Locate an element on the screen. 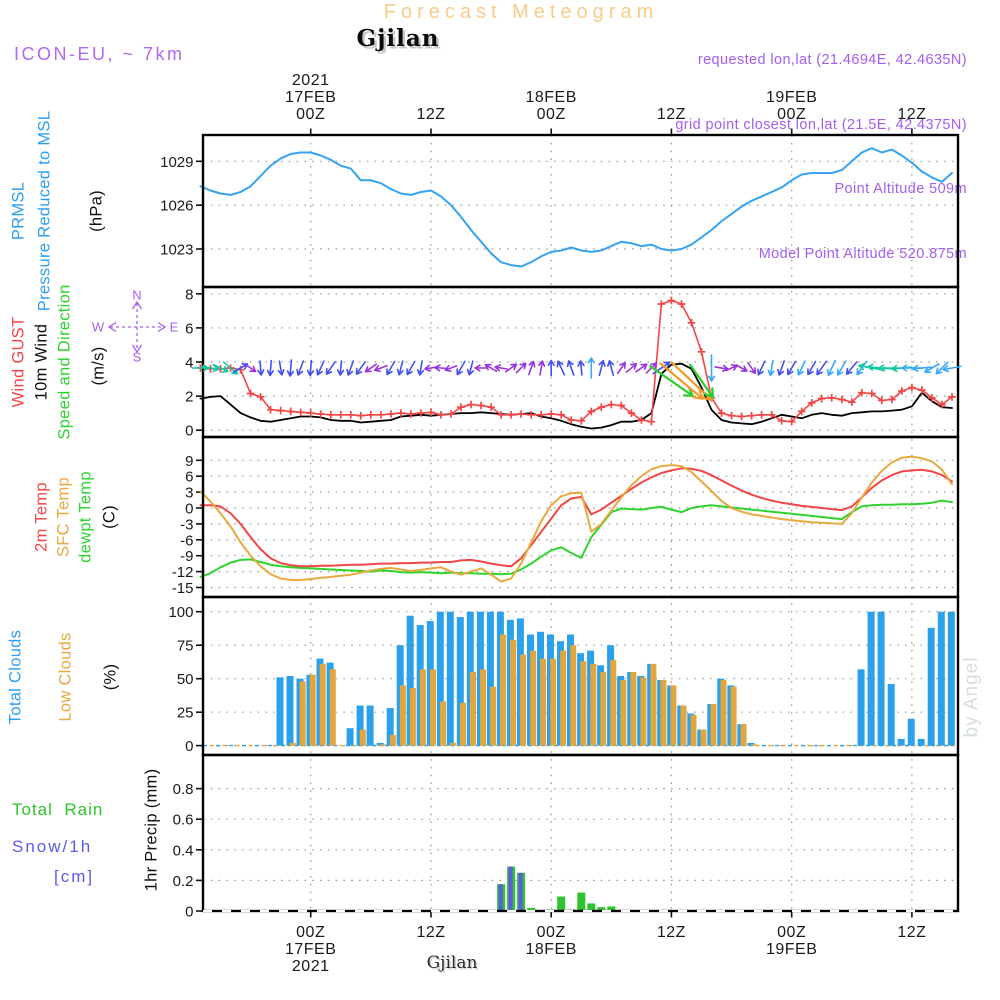 This screenshot has width=1000, height=1000. svg-text: -3 is located at coordinates (186, 524).